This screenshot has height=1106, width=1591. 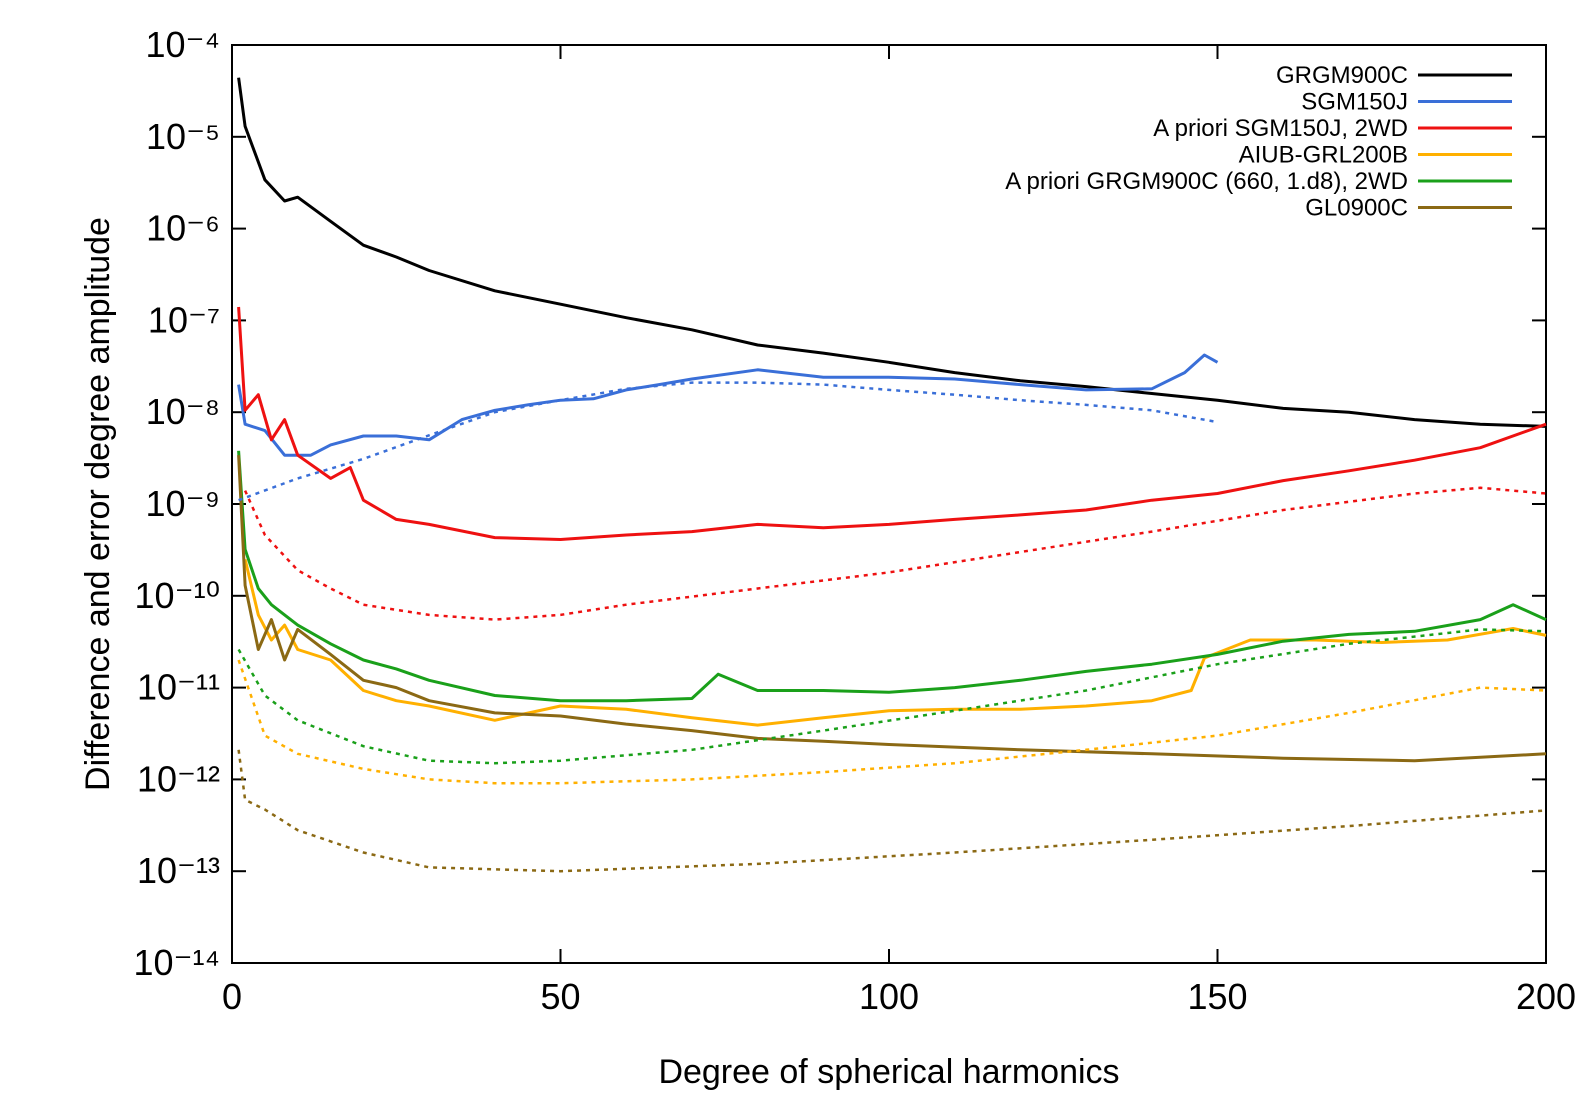 What do you see at coordinates (183, 411) in the screenshot?
I see `y-tick-label: 10⁻⁸` at bounding box center [183, 411].